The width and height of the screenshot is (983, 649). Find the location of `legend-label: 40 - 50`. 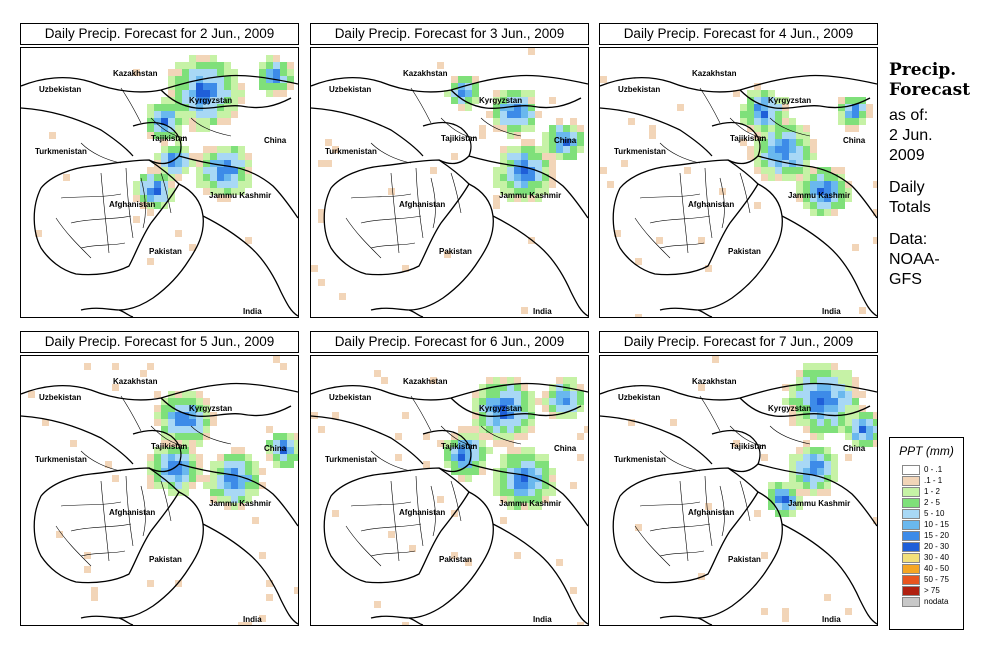

legend-label: 40 - 50 is located at coordinates (936, 568).